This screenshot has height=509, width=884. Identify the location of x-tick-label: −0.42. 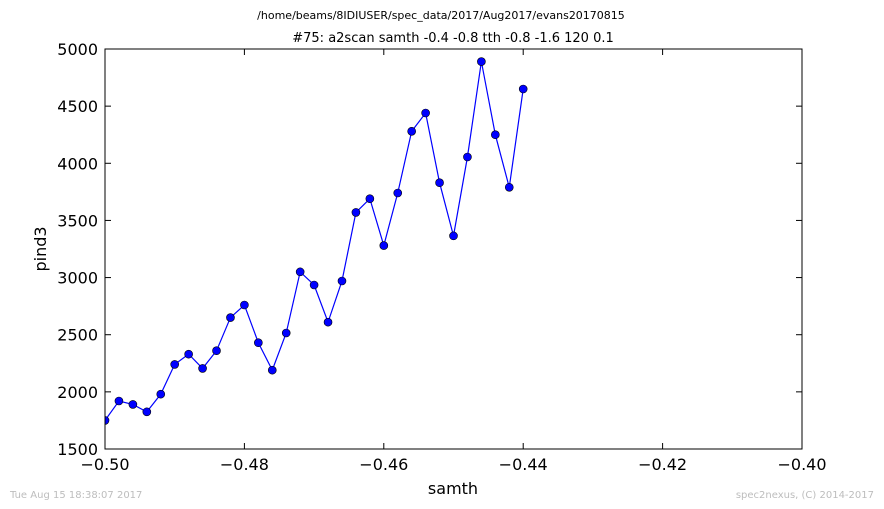
(662, 464).